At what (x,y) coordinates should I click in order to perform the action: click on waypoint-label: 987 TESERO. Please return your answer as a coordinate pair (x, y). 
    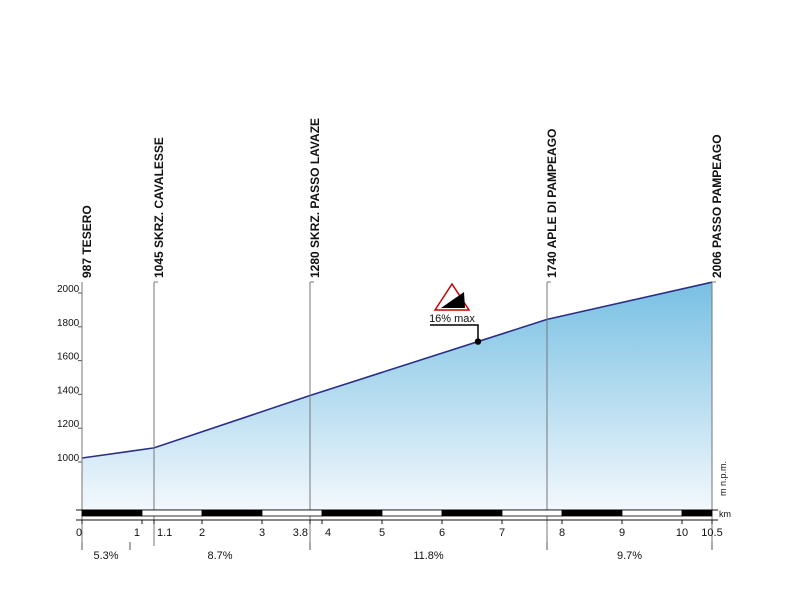
    Looking at the image, I should click on (87, 241).